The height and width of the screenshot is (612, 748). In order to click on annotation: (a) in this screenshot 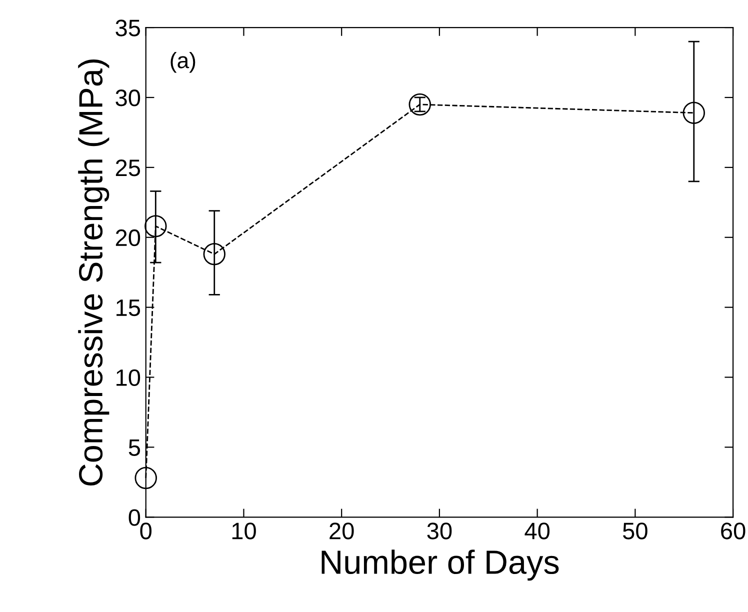, I will do `click(183, 62)`.